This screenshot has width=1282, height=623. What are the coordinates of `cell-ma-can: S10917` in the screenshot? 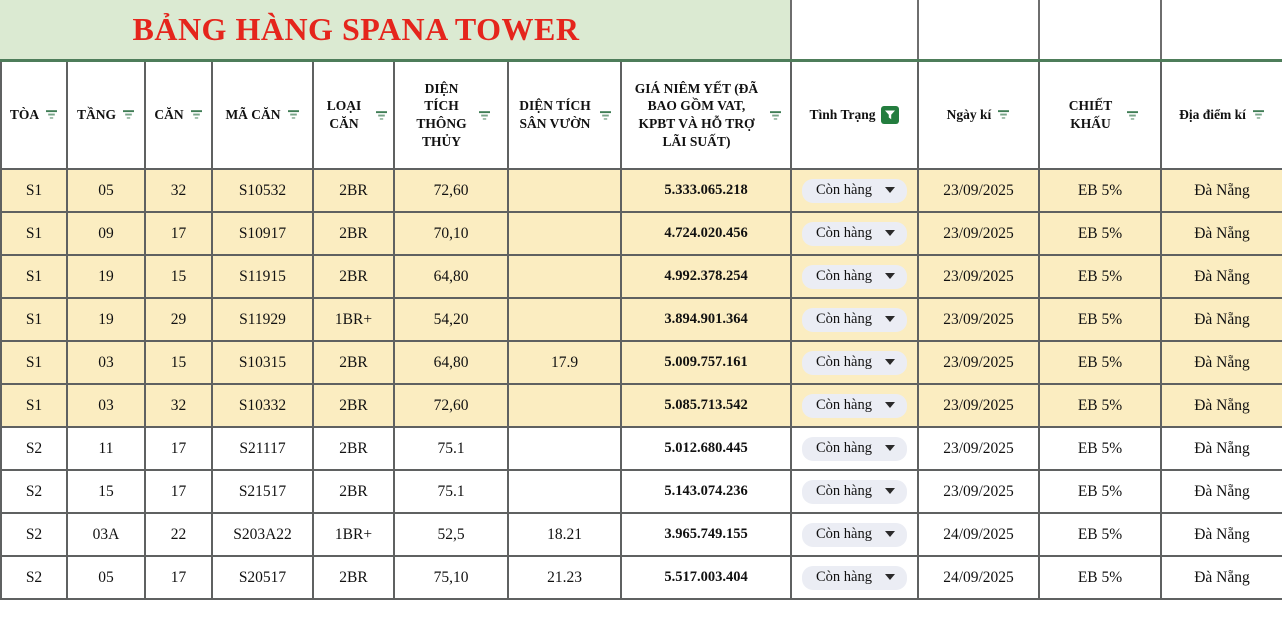 It's located at (262, 233).